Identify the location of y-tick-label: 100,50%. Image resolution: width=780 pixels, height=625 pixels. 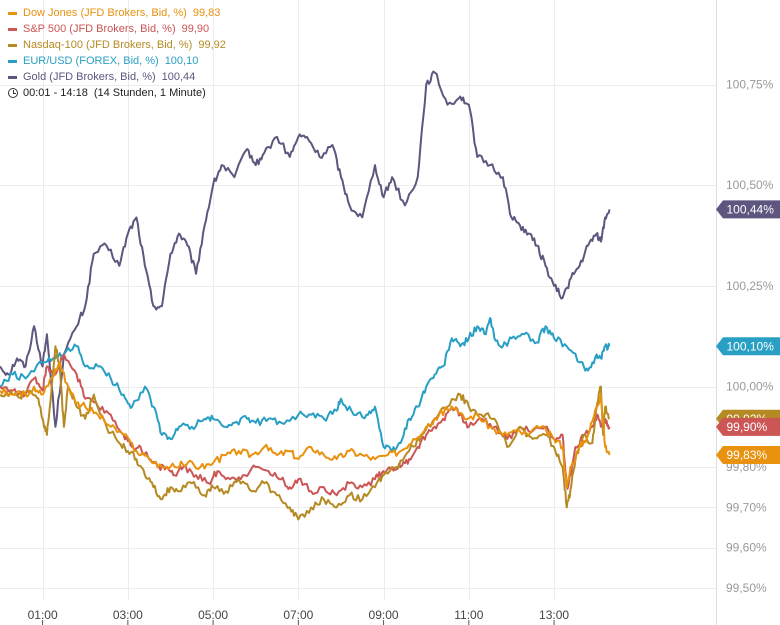
(750, 185).